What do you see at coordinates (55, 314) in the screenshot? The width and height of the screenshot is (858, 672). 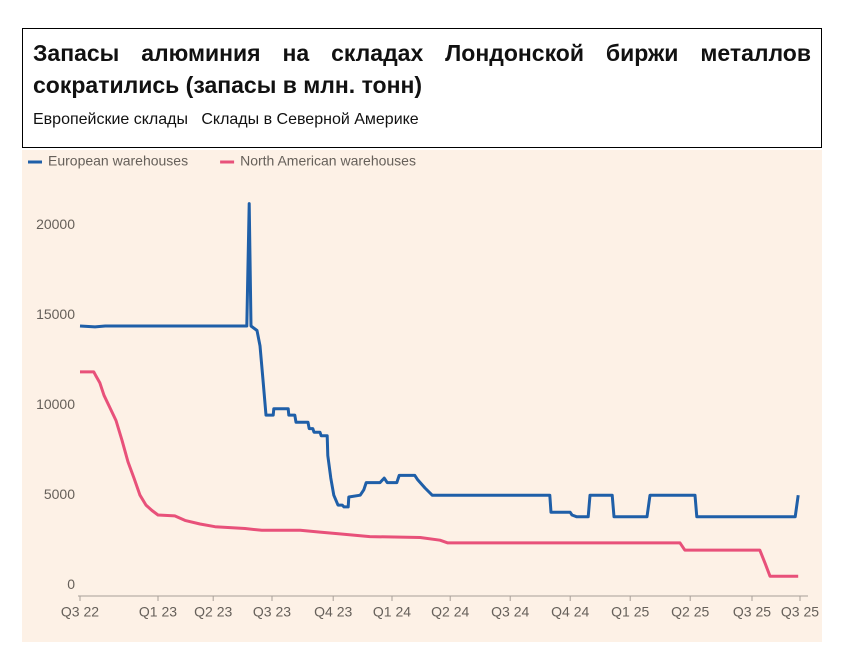 I see `y-tick-label: 15000` at bounding box center [55, 314].